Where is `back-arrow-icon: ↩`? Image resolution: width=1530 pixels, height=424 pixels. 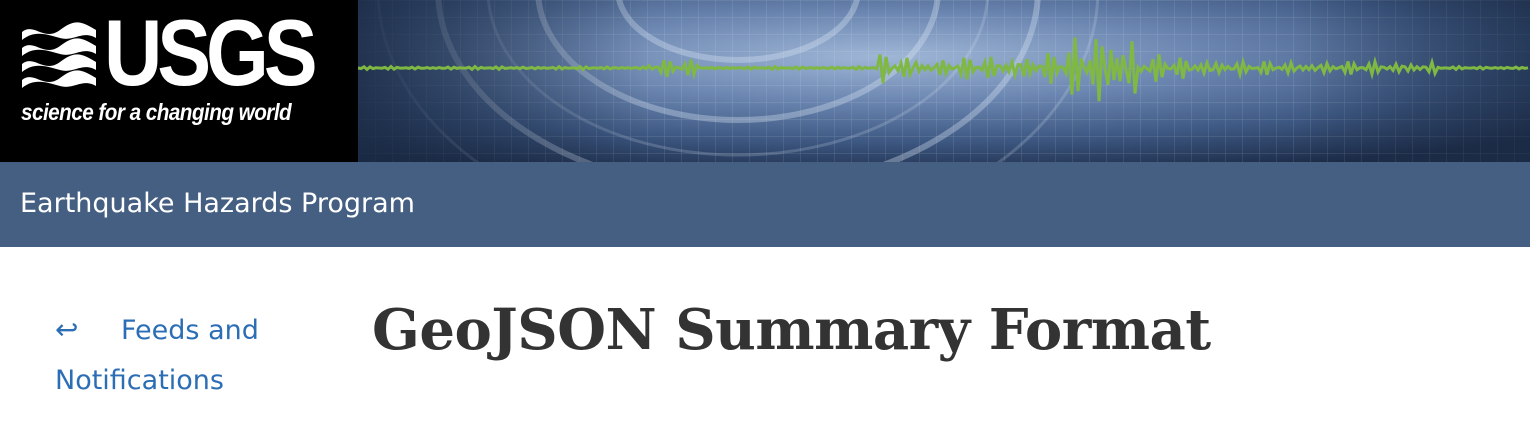 back-arrow-icon: ↩ is located at coordinates (67, 329).